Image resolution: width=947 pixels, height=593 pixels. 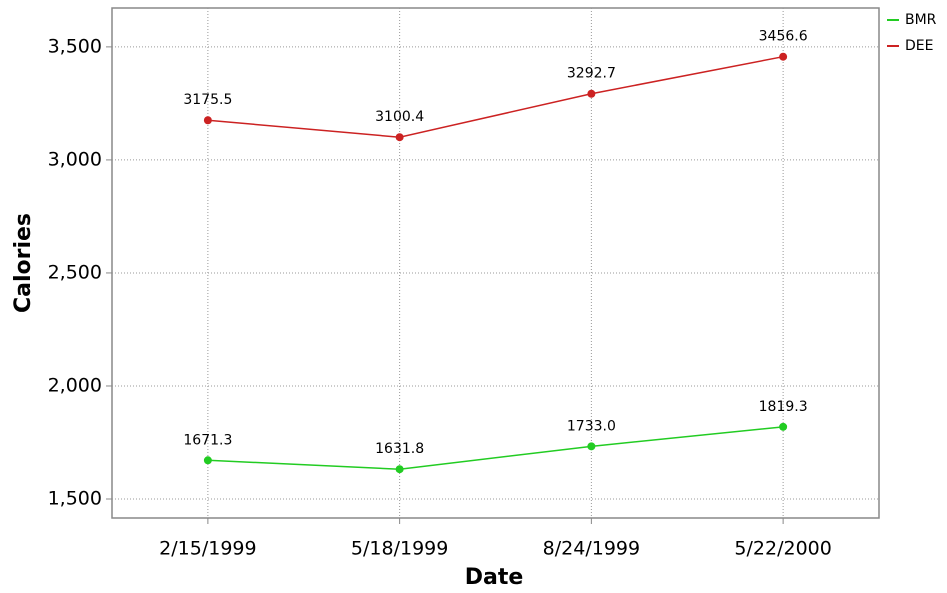 I want to click on y-tick-label: 1,500, so click(x=75, y=499).